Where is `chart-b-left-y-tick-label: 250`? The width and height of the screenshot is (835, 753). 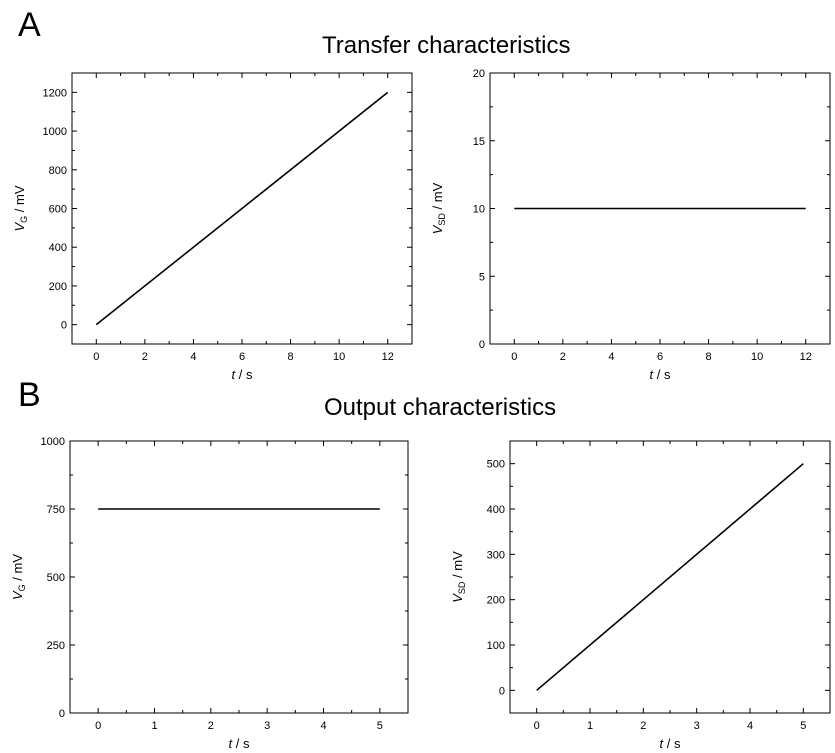
chart-b-left-y-tick-label: 250 is located at coordinates (56, 646).